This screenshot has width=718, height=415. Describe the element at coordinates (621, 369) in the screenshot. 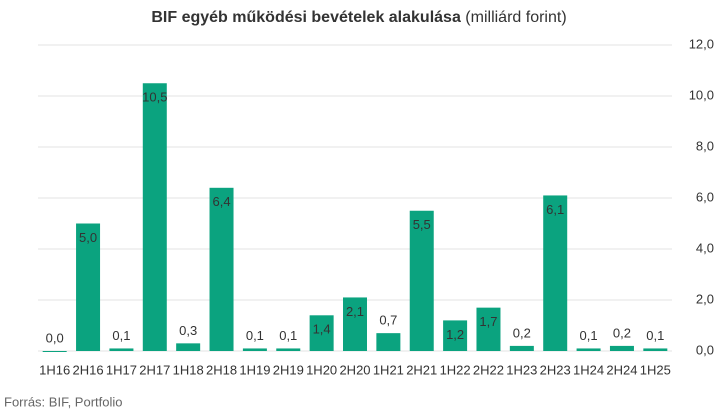

I see `x-tick-label: 2H24` at that location.